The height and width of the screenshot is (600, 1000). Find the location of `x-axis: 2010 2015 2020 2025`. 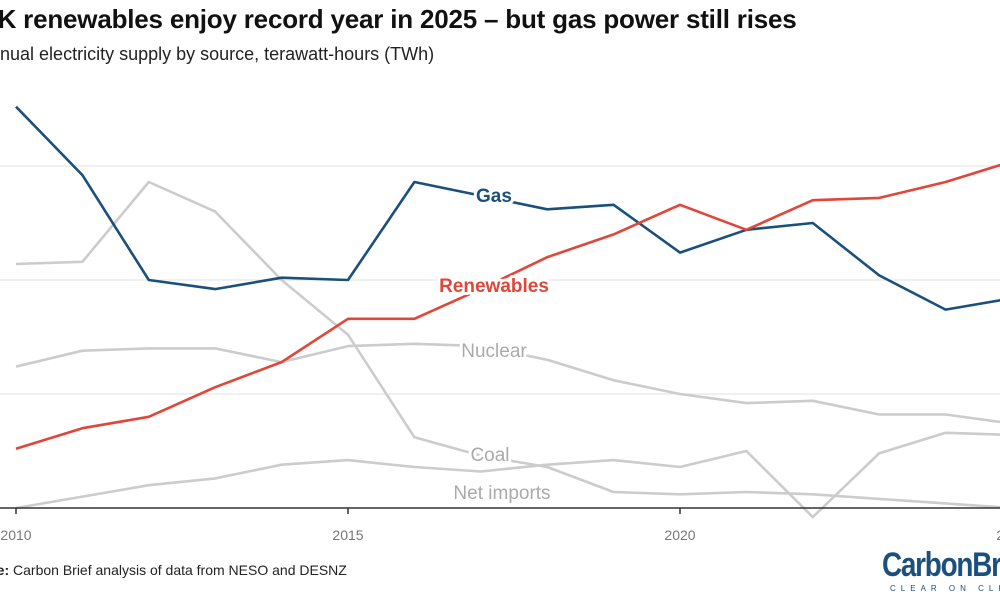

x-axis: 2010 2015 2020 2025 is located at coordinates (500, 525).